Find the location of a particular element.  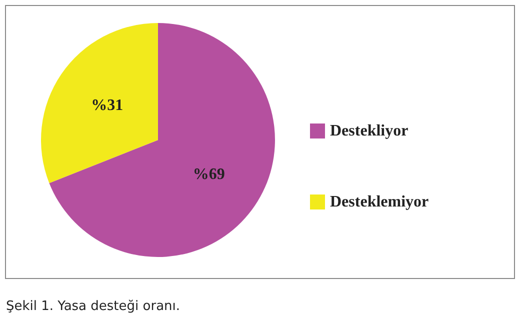

data-label: %31 is located at coordinates (107, 105).